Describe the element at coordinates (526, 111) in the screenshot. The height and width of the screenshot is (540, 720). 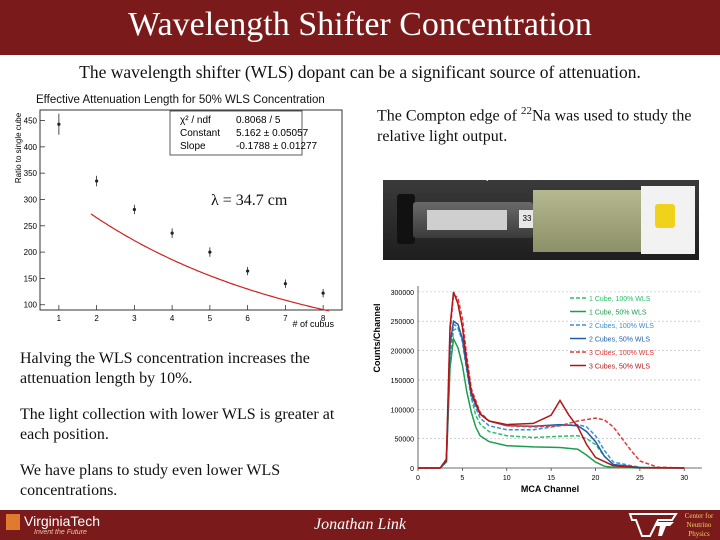
I see `compton-sup: 22` at that location.